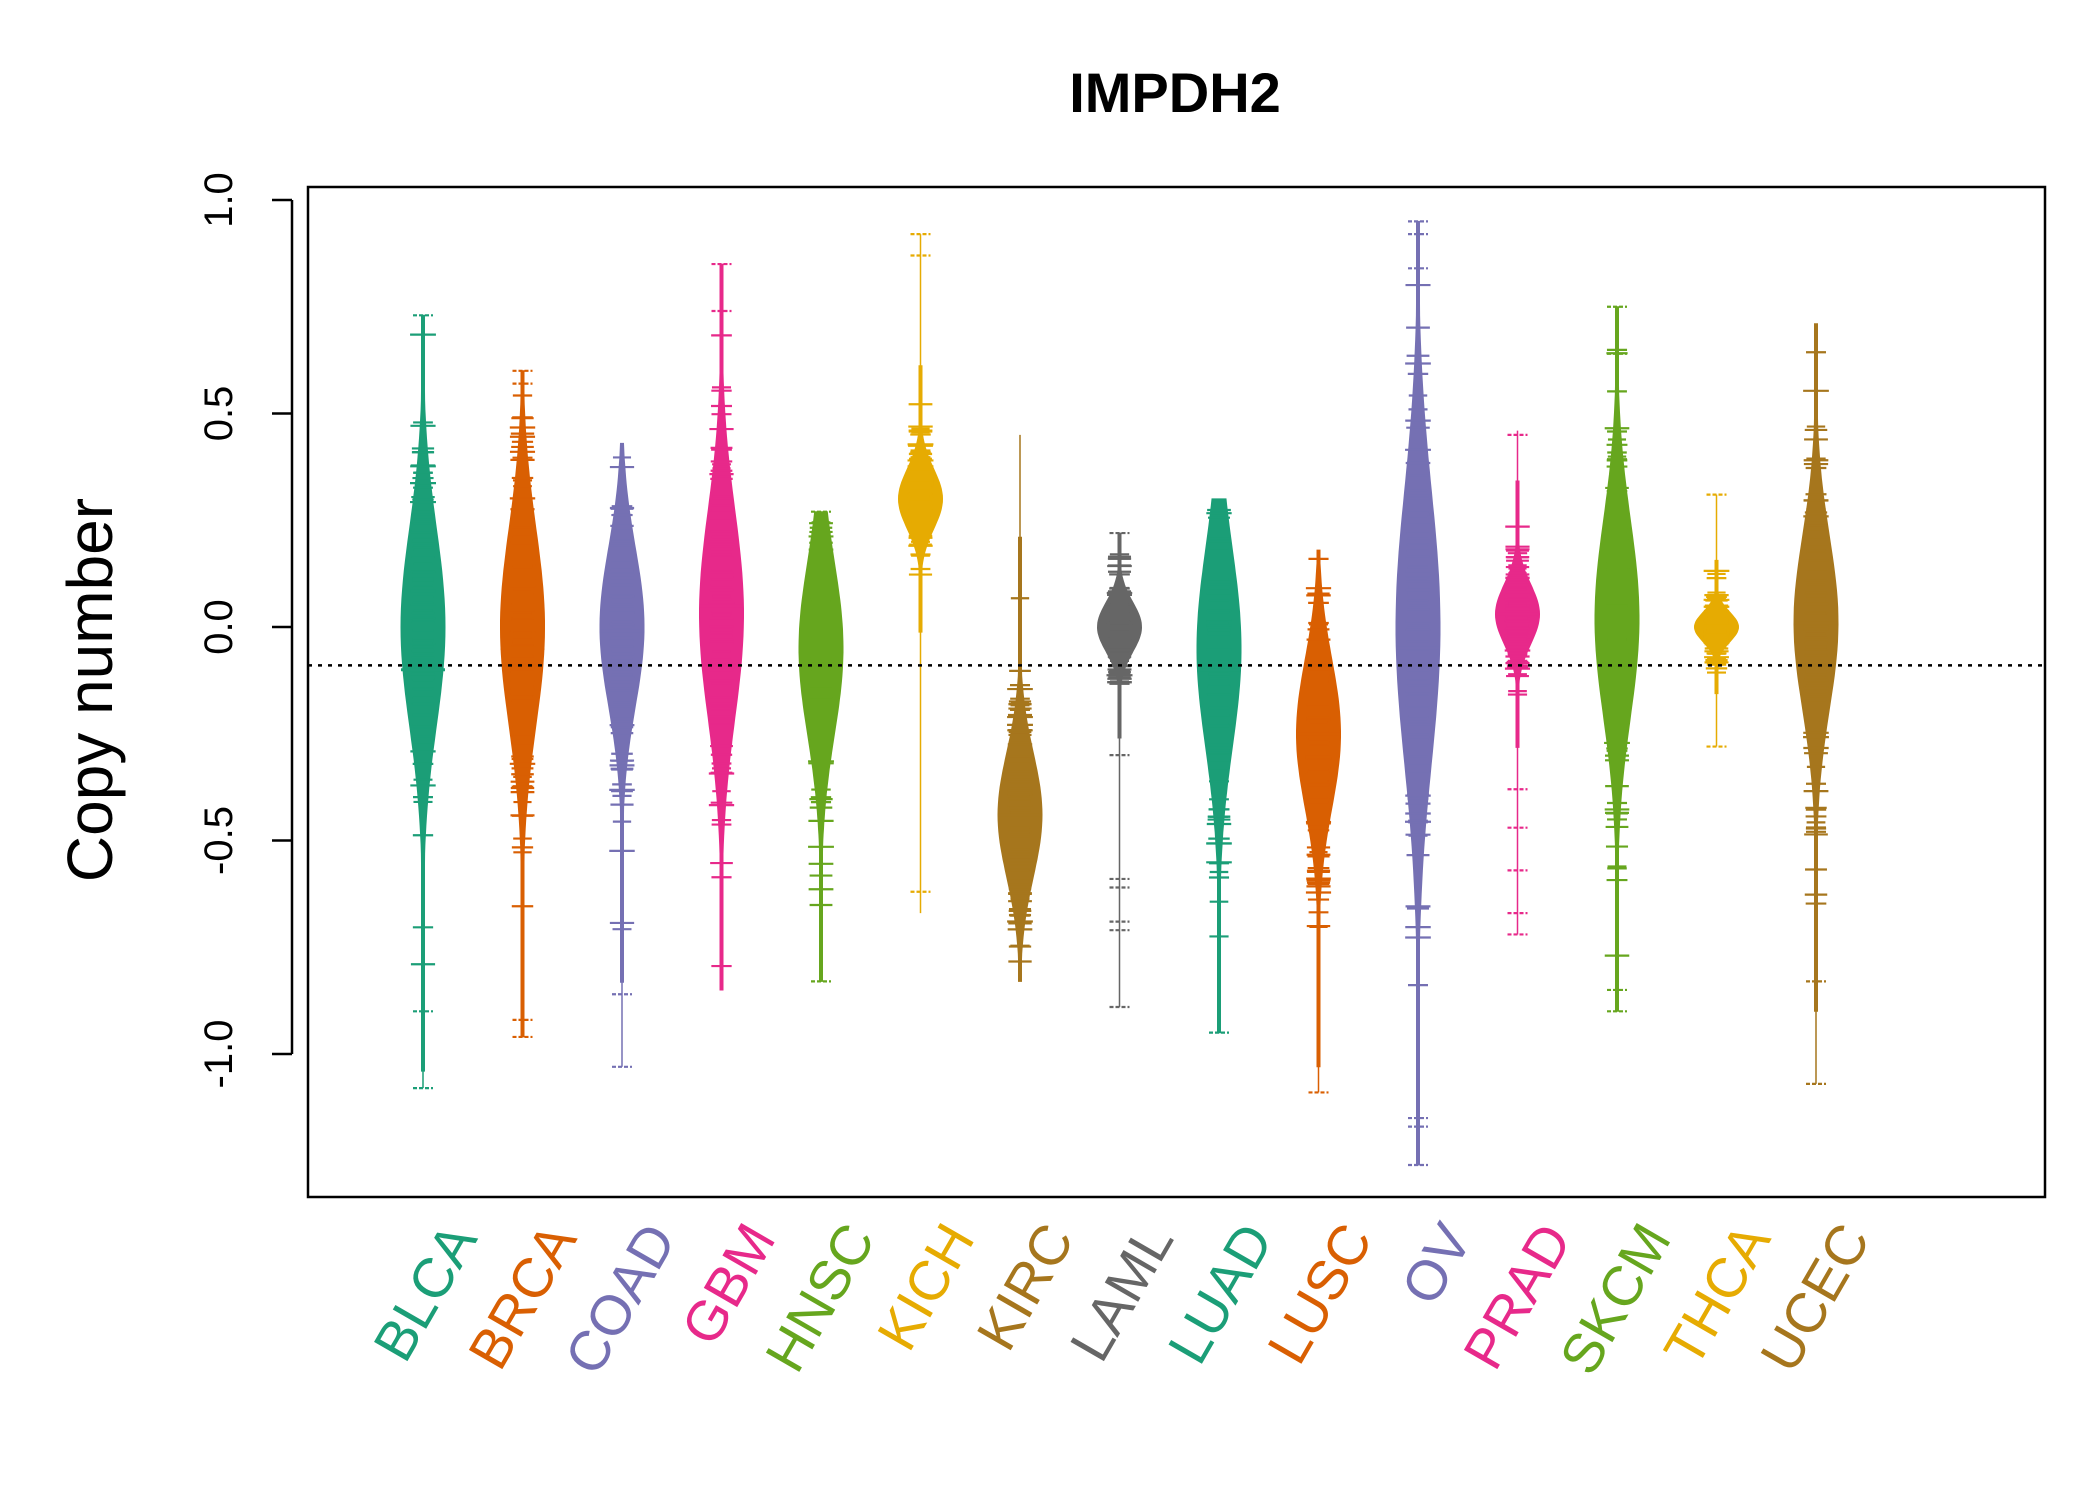 The width and height of the screenshot is (2100, 1500). I want to click on bean-ov, so click(1418, 693).